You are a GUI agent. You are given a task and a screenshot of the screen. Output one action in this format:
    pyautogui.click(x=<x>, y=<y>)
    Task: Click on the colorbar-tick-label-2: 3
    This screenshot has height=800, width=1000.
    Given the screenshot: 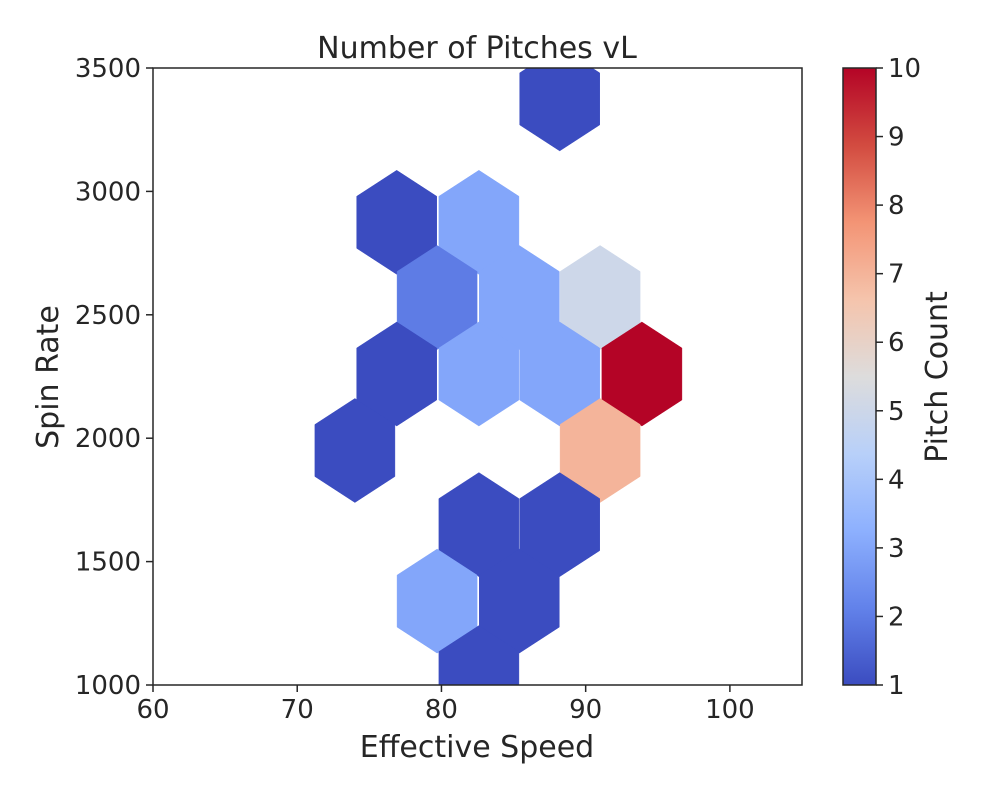 What is the action you would take?
    pyautogui.click(x=896, y=549)
    